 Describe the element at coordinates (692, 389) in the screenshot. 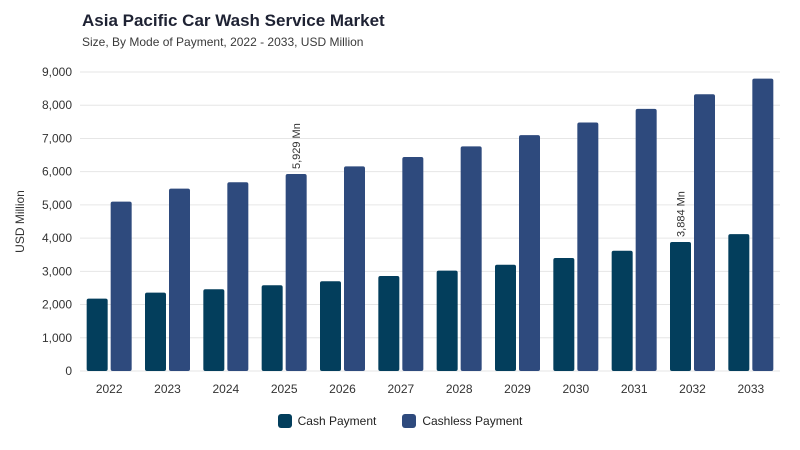

I see `x-tick-label: 2032` at that location.